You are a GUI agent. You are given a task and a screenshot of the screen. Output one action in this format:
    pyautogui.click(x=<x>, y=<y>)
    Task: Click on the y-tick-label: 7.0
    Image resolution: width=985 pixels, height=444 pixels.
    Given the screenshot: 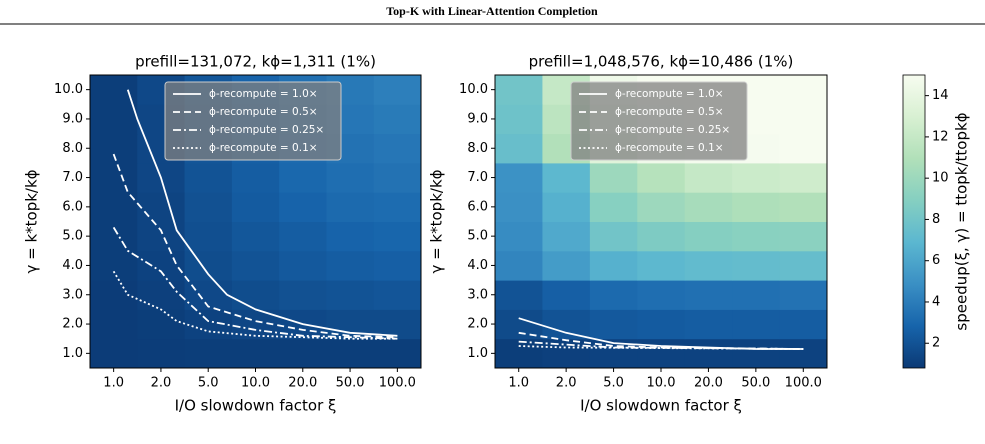 What is the action you would take?
    pyautogui.click(x=477, y=177)
    